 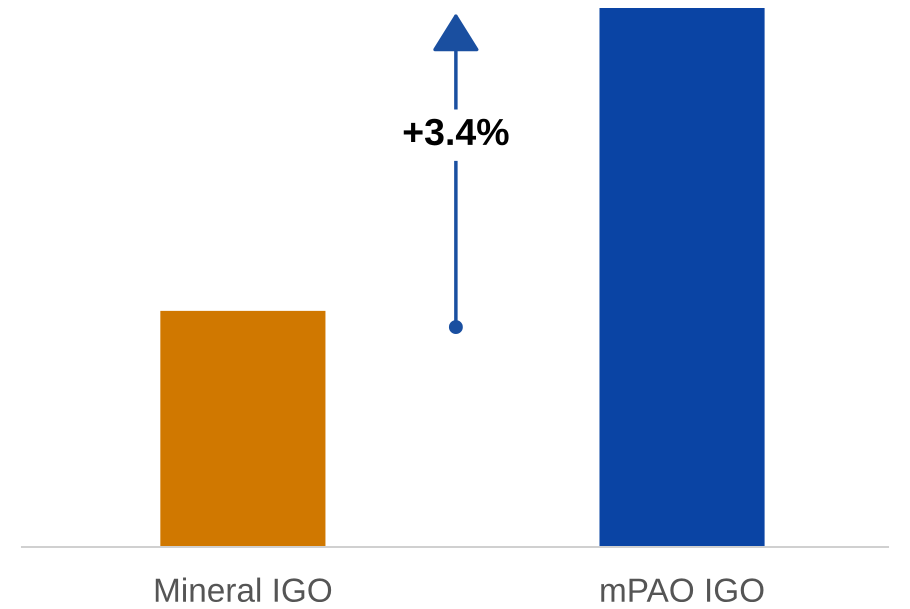 What do you see at coordinates (244, 590) in the screenshot?
I see `x-tick-label: Mineral IGO` at bounding box center [244, 590].